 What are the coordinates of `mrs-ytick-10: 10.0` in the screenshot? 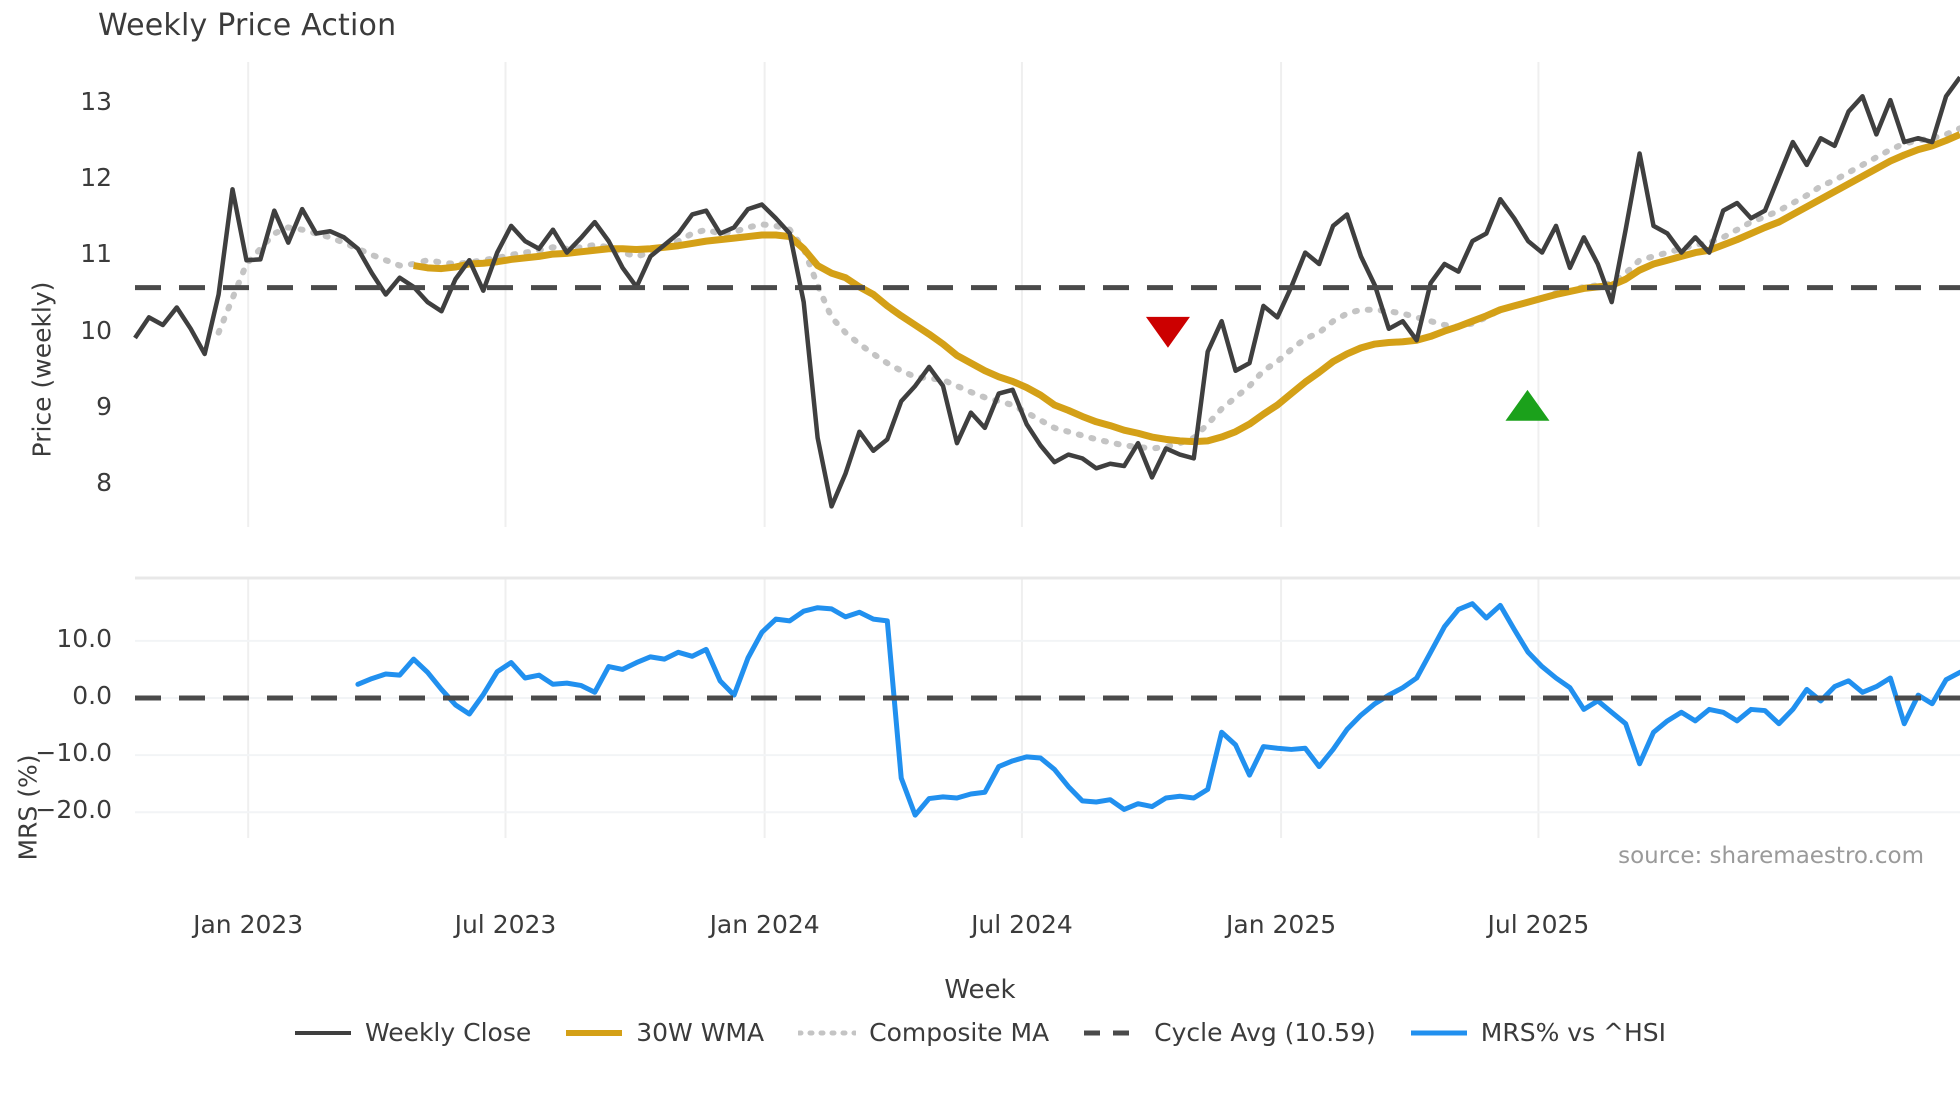 It's located at (84, 638).